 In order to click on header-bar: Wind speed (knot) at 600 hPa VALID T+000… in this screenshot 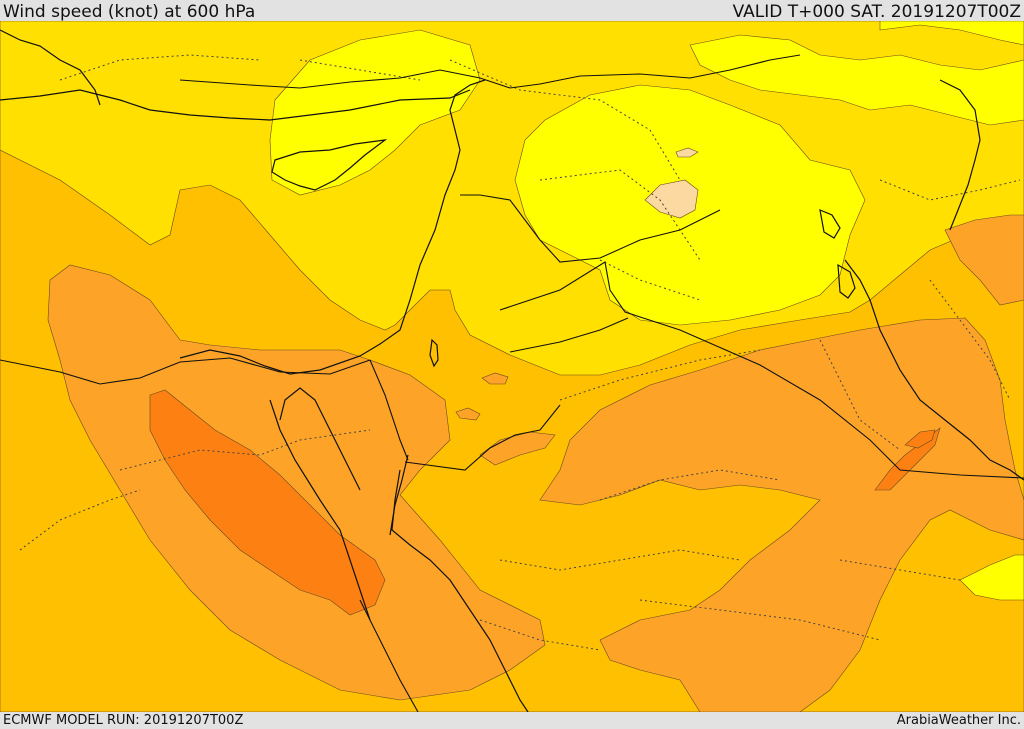, I will do `click(512, 11)`.